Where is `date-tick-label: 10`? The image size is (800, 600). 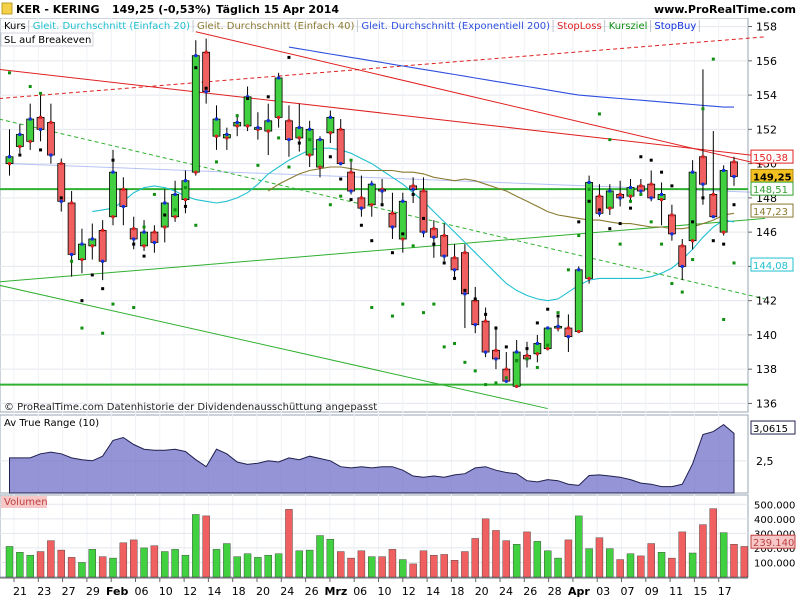
date-tick-label: 10 is located at coordinates (166, 591).